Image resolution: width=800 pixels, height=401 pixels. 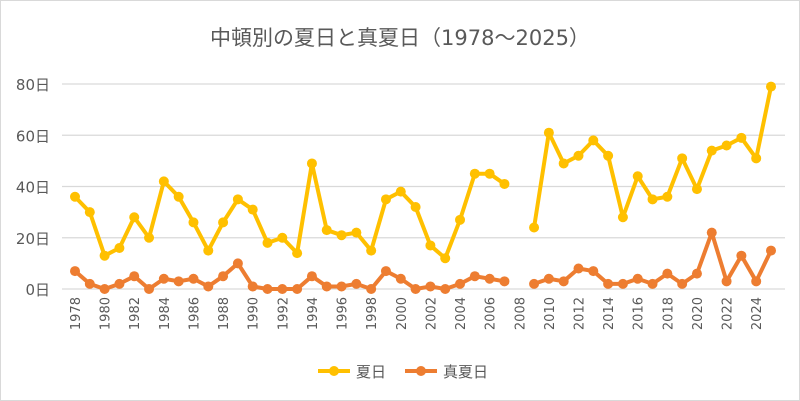 I want to click on legend-marker, so click(x=421, y=371).